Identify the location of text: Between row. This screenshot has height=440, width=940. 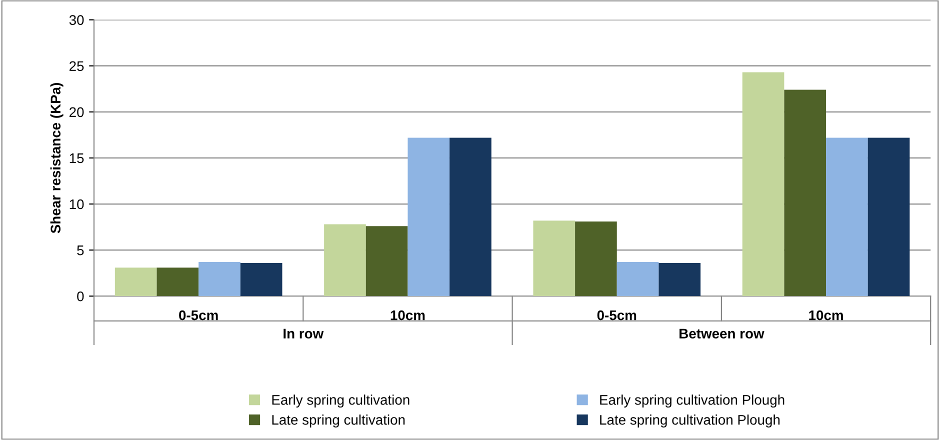
(722, 333).